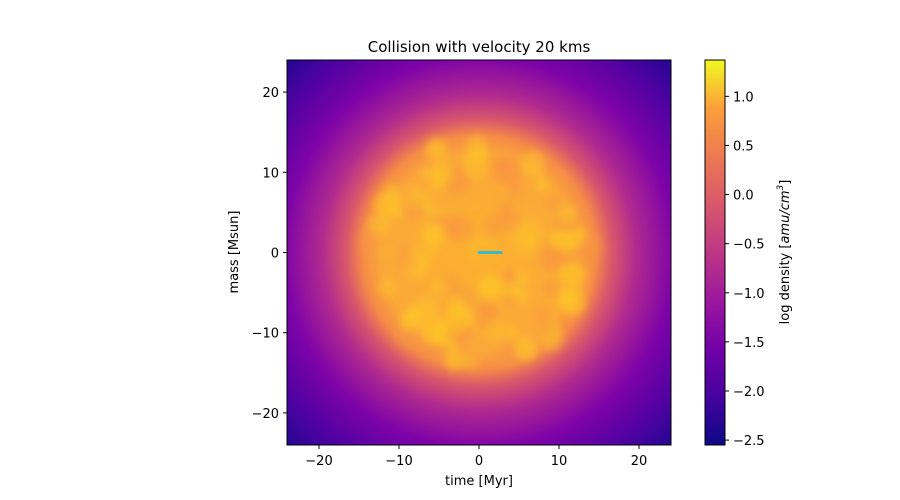 The image size is (900, 500). Describe the element at coordinates (749, 343) in the screenshot. I see `colorbar-tick-label: −1.5` at that location.